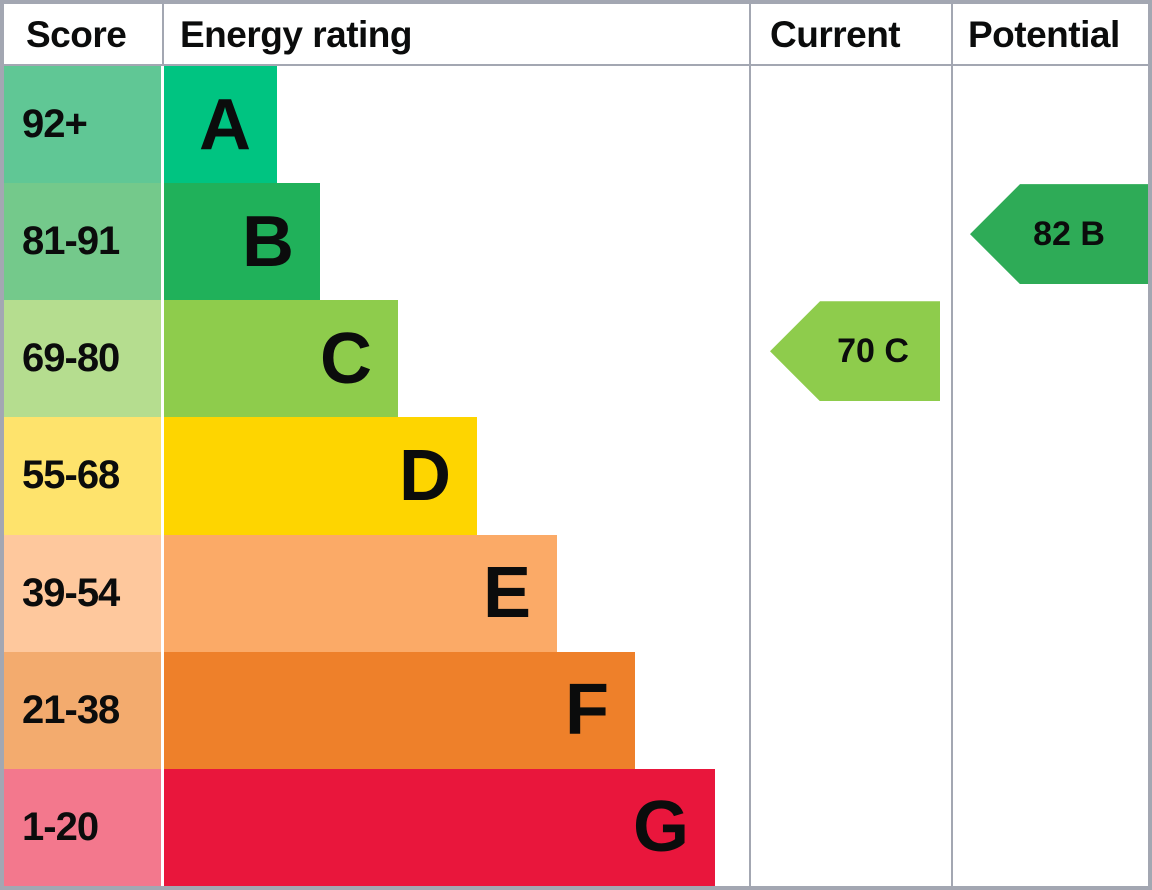 This screenshot has height=890, width=1152. I want to click on score-cell: 69-80, so click(82, 359).